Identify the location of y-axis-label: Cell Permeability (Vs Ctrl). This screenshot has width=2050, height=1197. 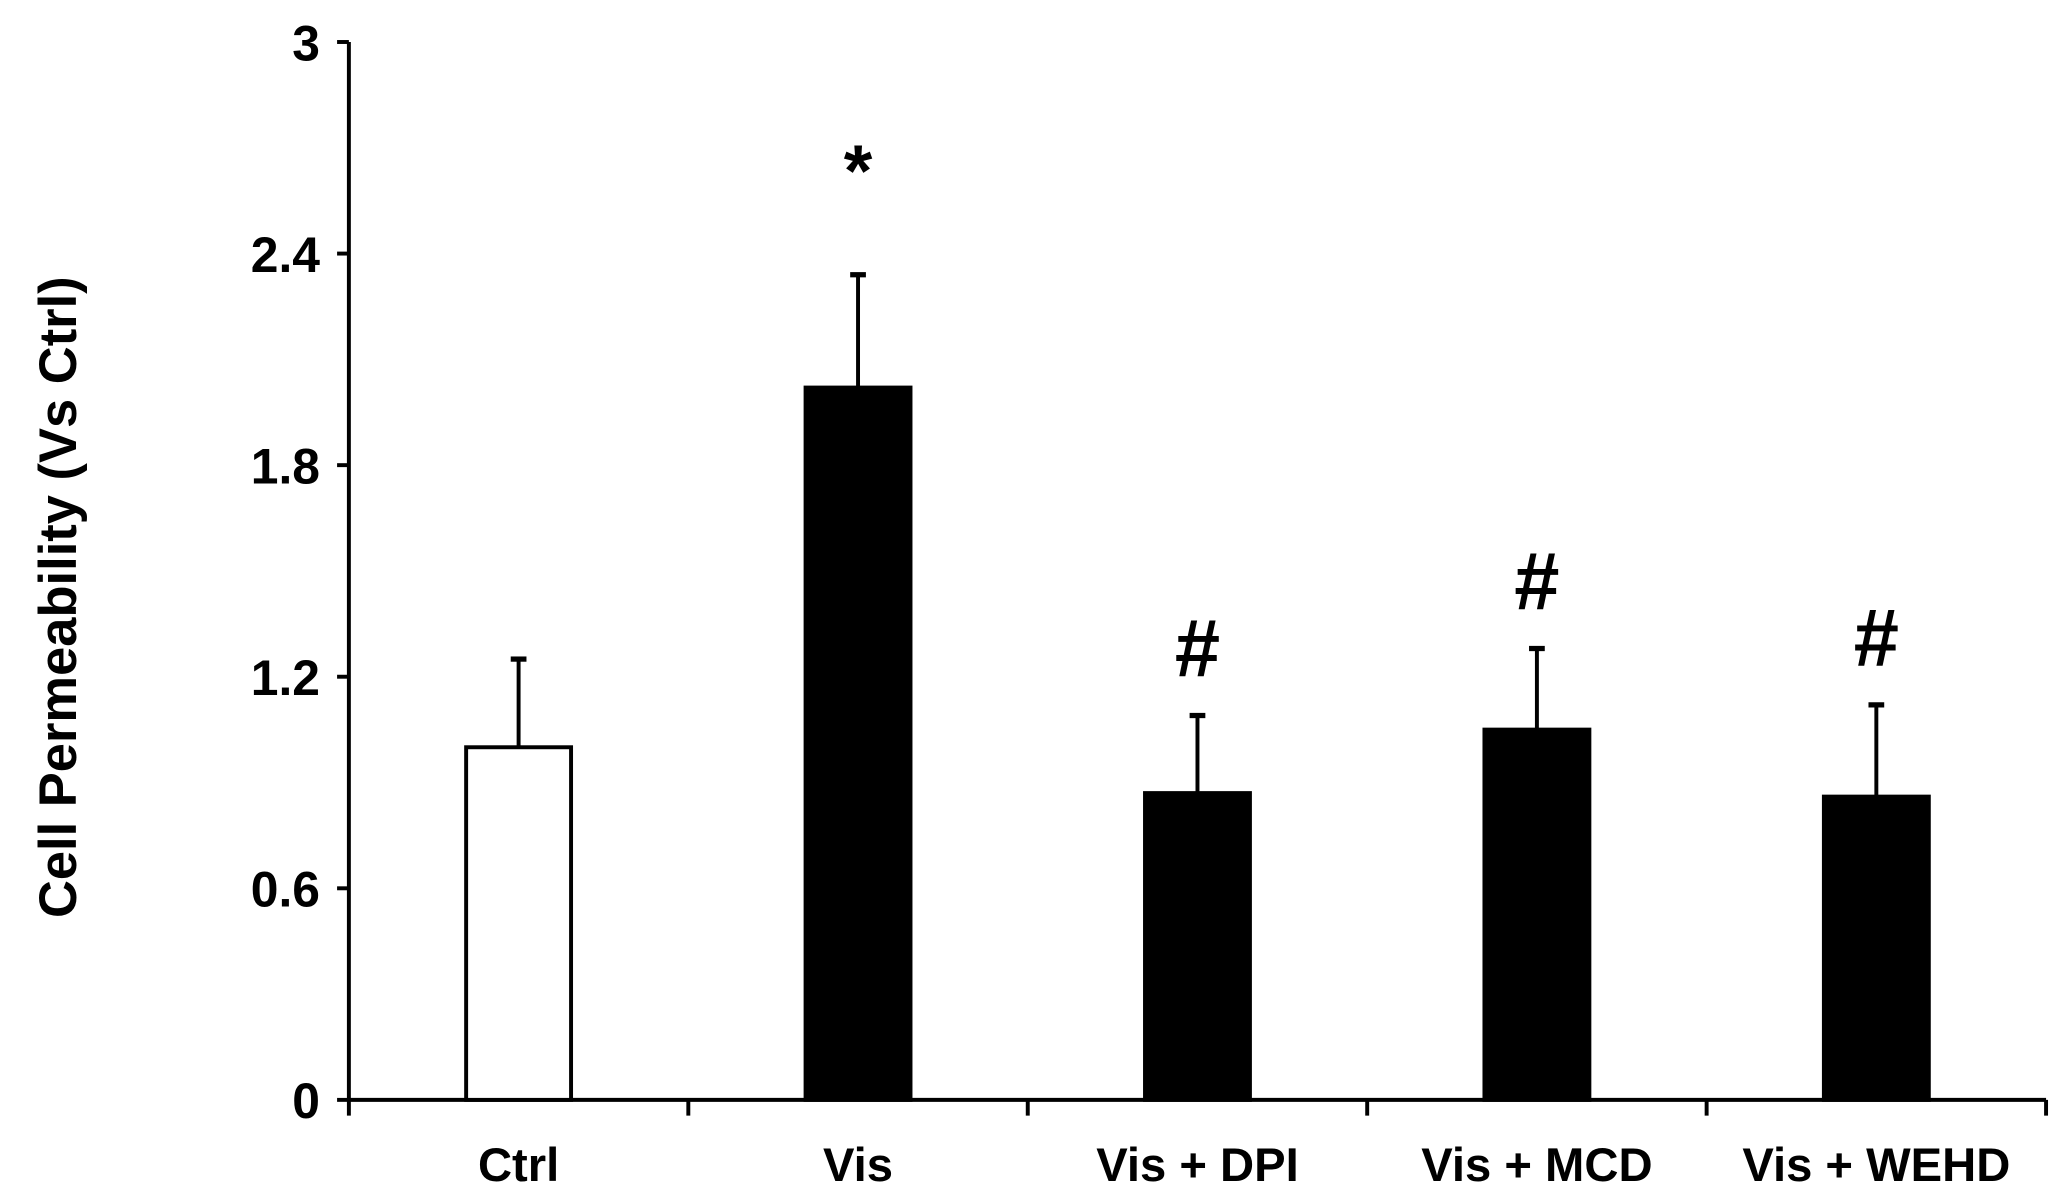
(58, 597).